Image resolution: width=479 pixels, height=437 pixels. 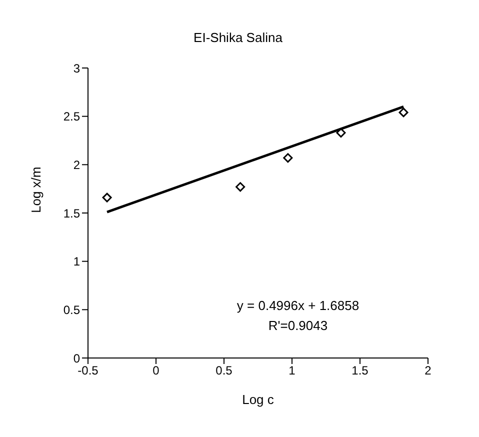 I want to click on y-tick-label: 2.5, so click(x=71, y=117).